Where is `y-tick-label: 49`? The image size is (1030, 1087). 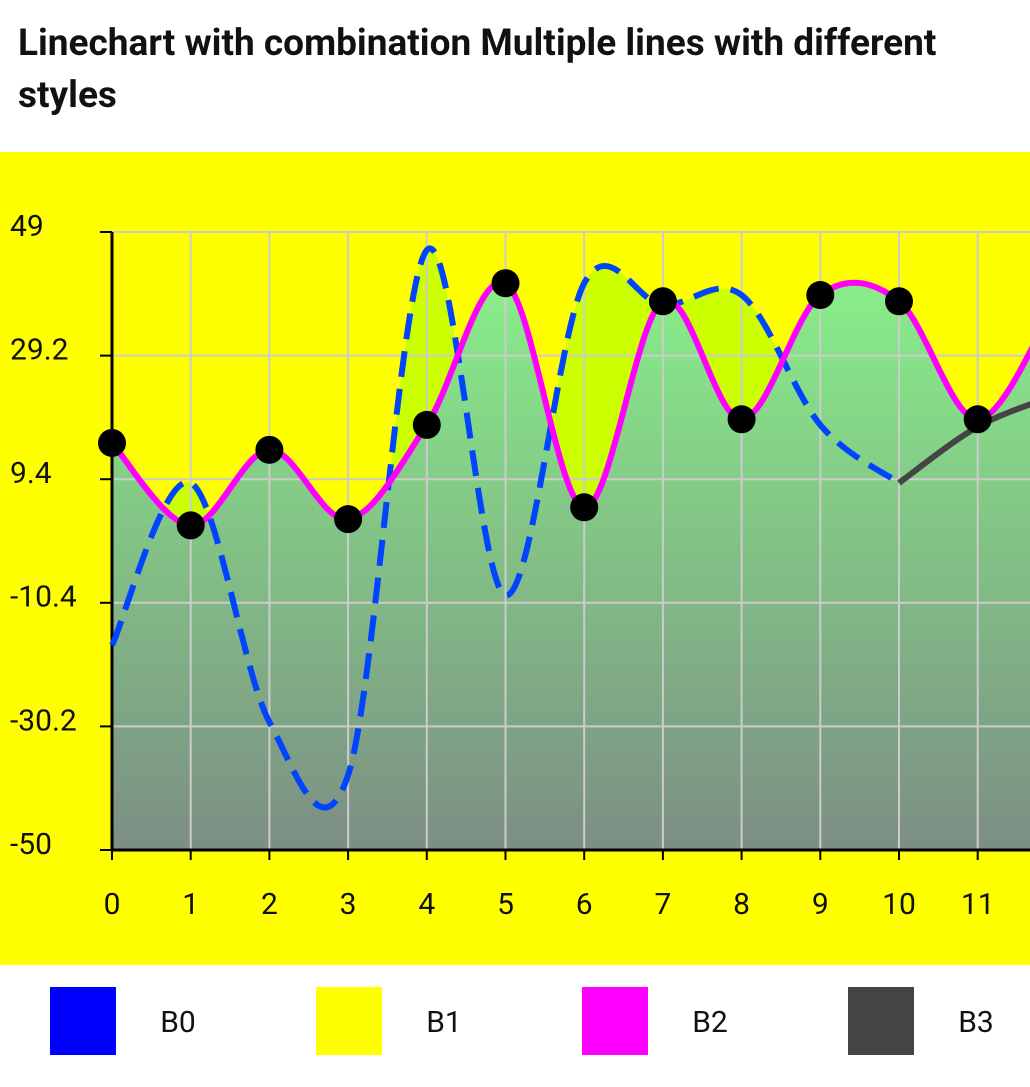 y-tick-label: 49 is located at coordinates (27, 226).